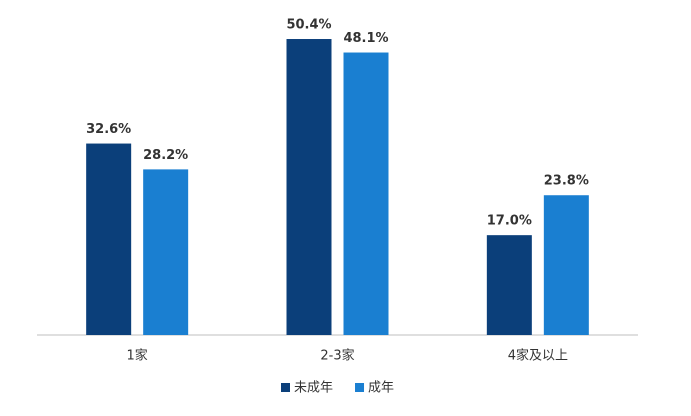 Image resolution: width=691 pixels, height=416 pixels. Describe the element at coordinates (337, 356) in the screenshot. I see `x-tick-label: 2-3家` at that location.